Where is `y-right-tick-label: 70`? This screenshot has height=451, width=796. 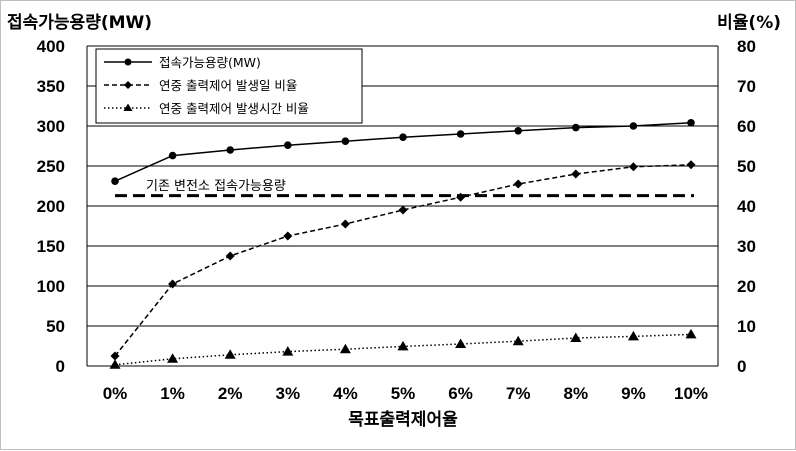
y-right-tick-label: 70 is located at coordinates (746, 86).